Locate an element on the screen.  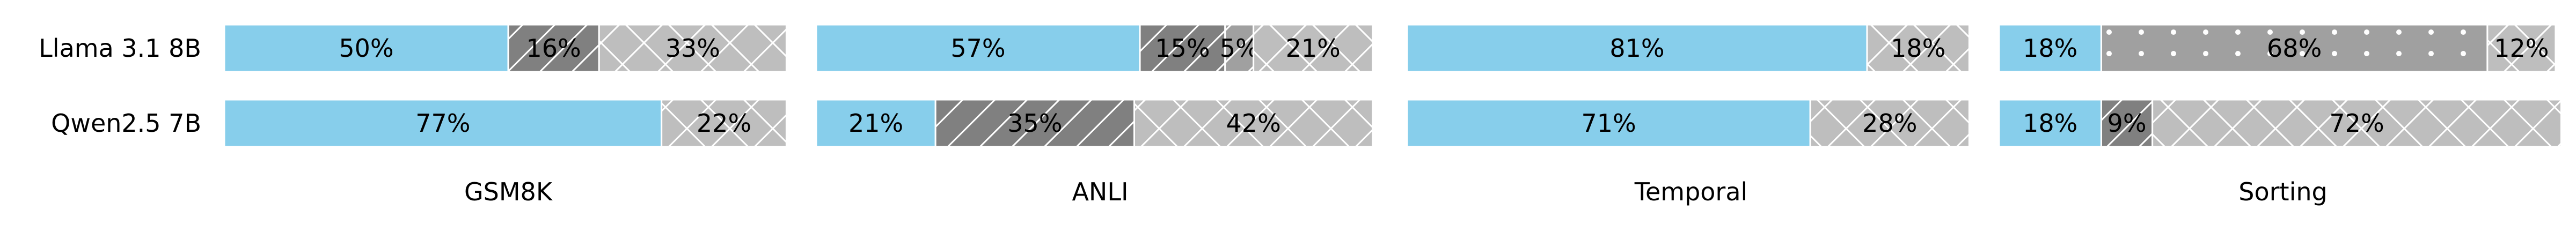
segment-label: 71% is located at coordinates (1608, 123).